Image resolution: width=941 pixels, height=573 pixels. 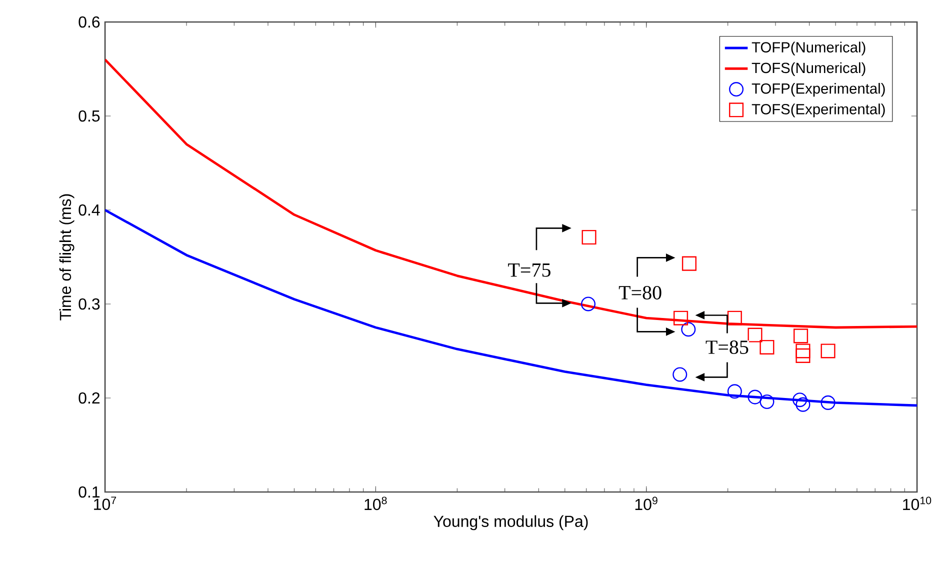 What do you see at coordinates (66, 257) in the screenshot?
I see `y-axis-title: Time of flight (ms)` at bounding box center [66, 257].